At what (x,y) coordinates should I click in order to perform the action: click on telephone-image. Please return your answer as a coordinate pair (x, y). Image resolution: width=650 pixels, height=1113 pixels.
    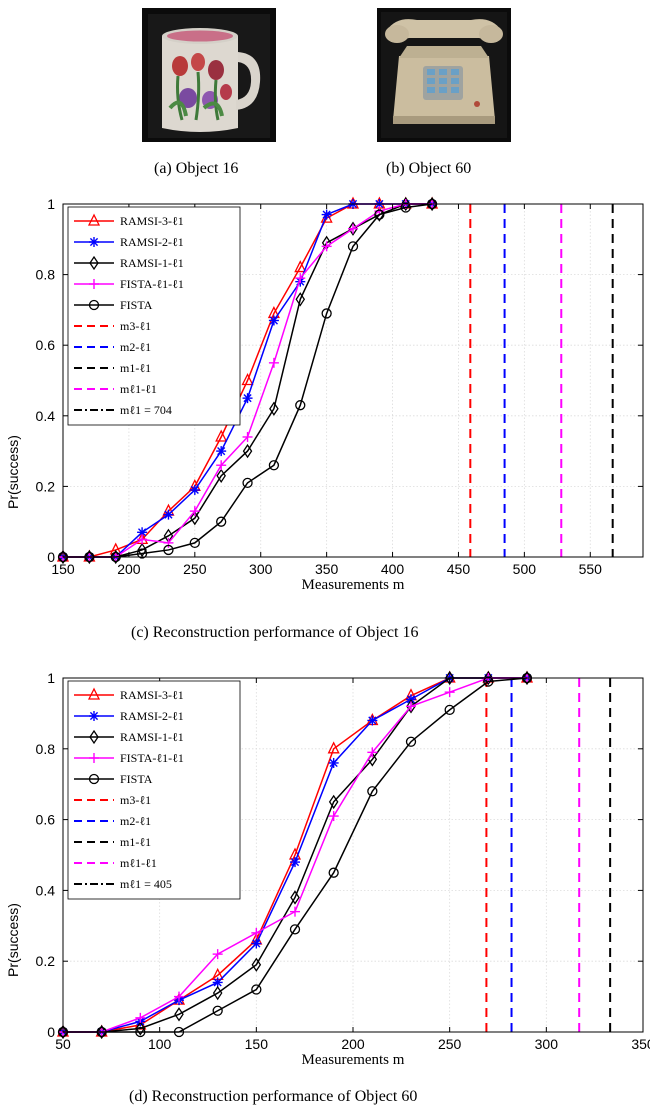
    Looking at the image, I should click on (444, 75).